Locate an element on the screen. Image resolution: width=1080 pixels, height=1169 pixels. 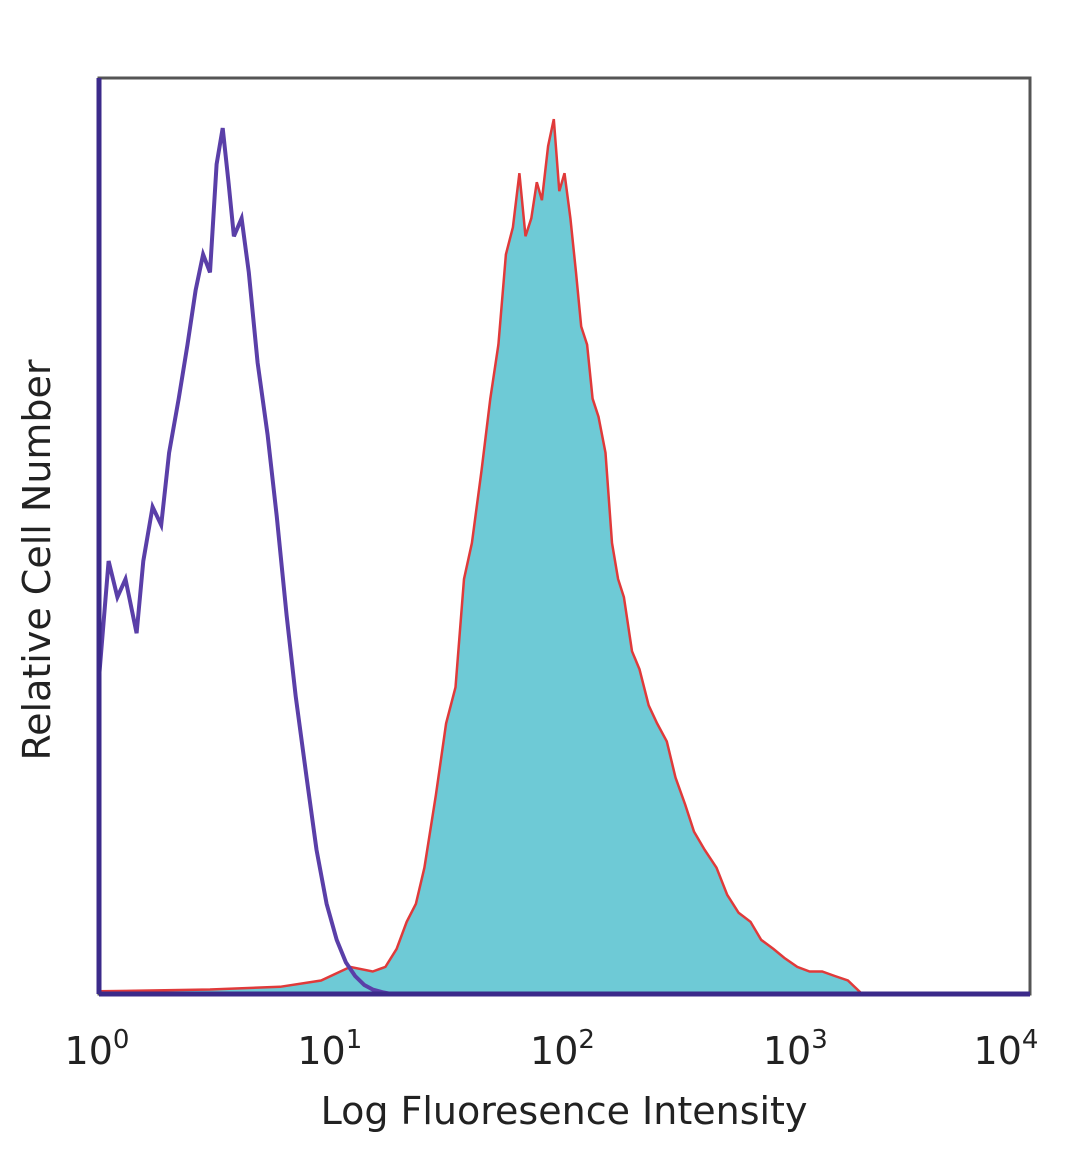
x-axis-title: Log Fluoresence Intensity is located at coordinates (564, 1111).